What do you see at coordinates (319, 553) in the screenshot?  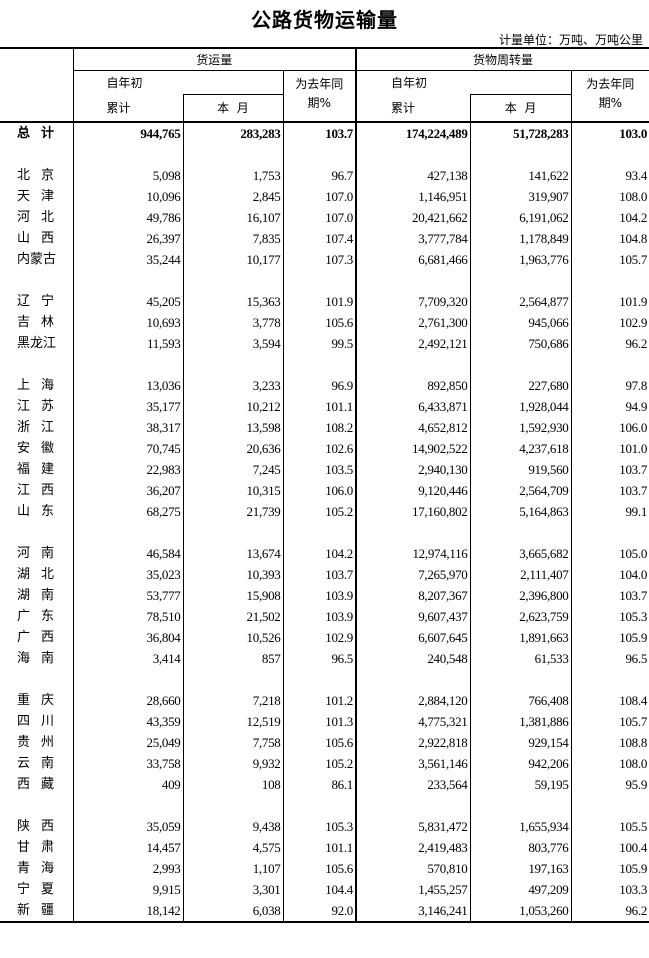 I see `volume-yoy-cell: 104.2` at bounding box center [319, 553].